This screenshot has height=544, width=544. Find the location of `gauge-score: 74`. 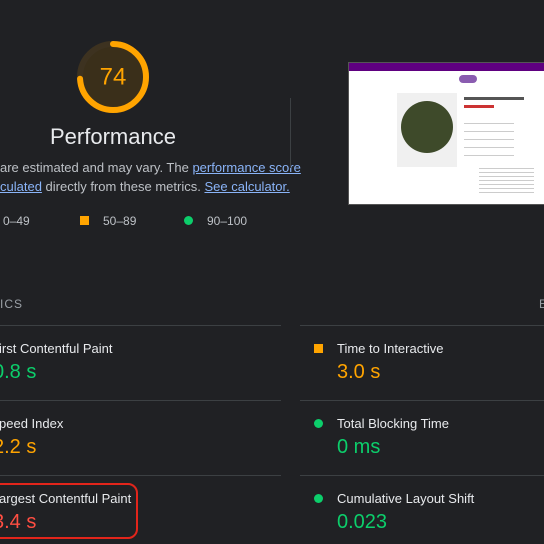

gauge-score: 74 is located at coordinates (113, 76).